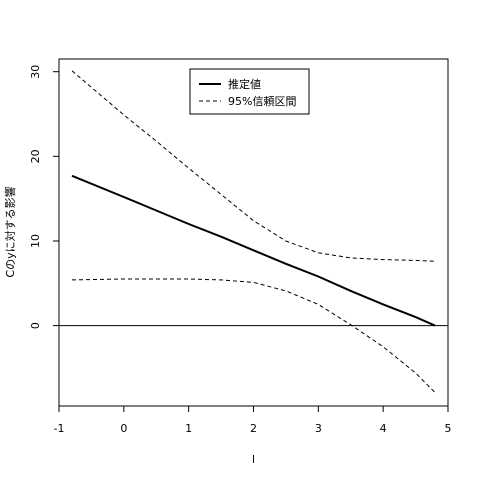  What do you see at coordinates (262, 101) in the screenshot?
I see `legend-label: 95%信頼区間` at bounding box center [262, 101].